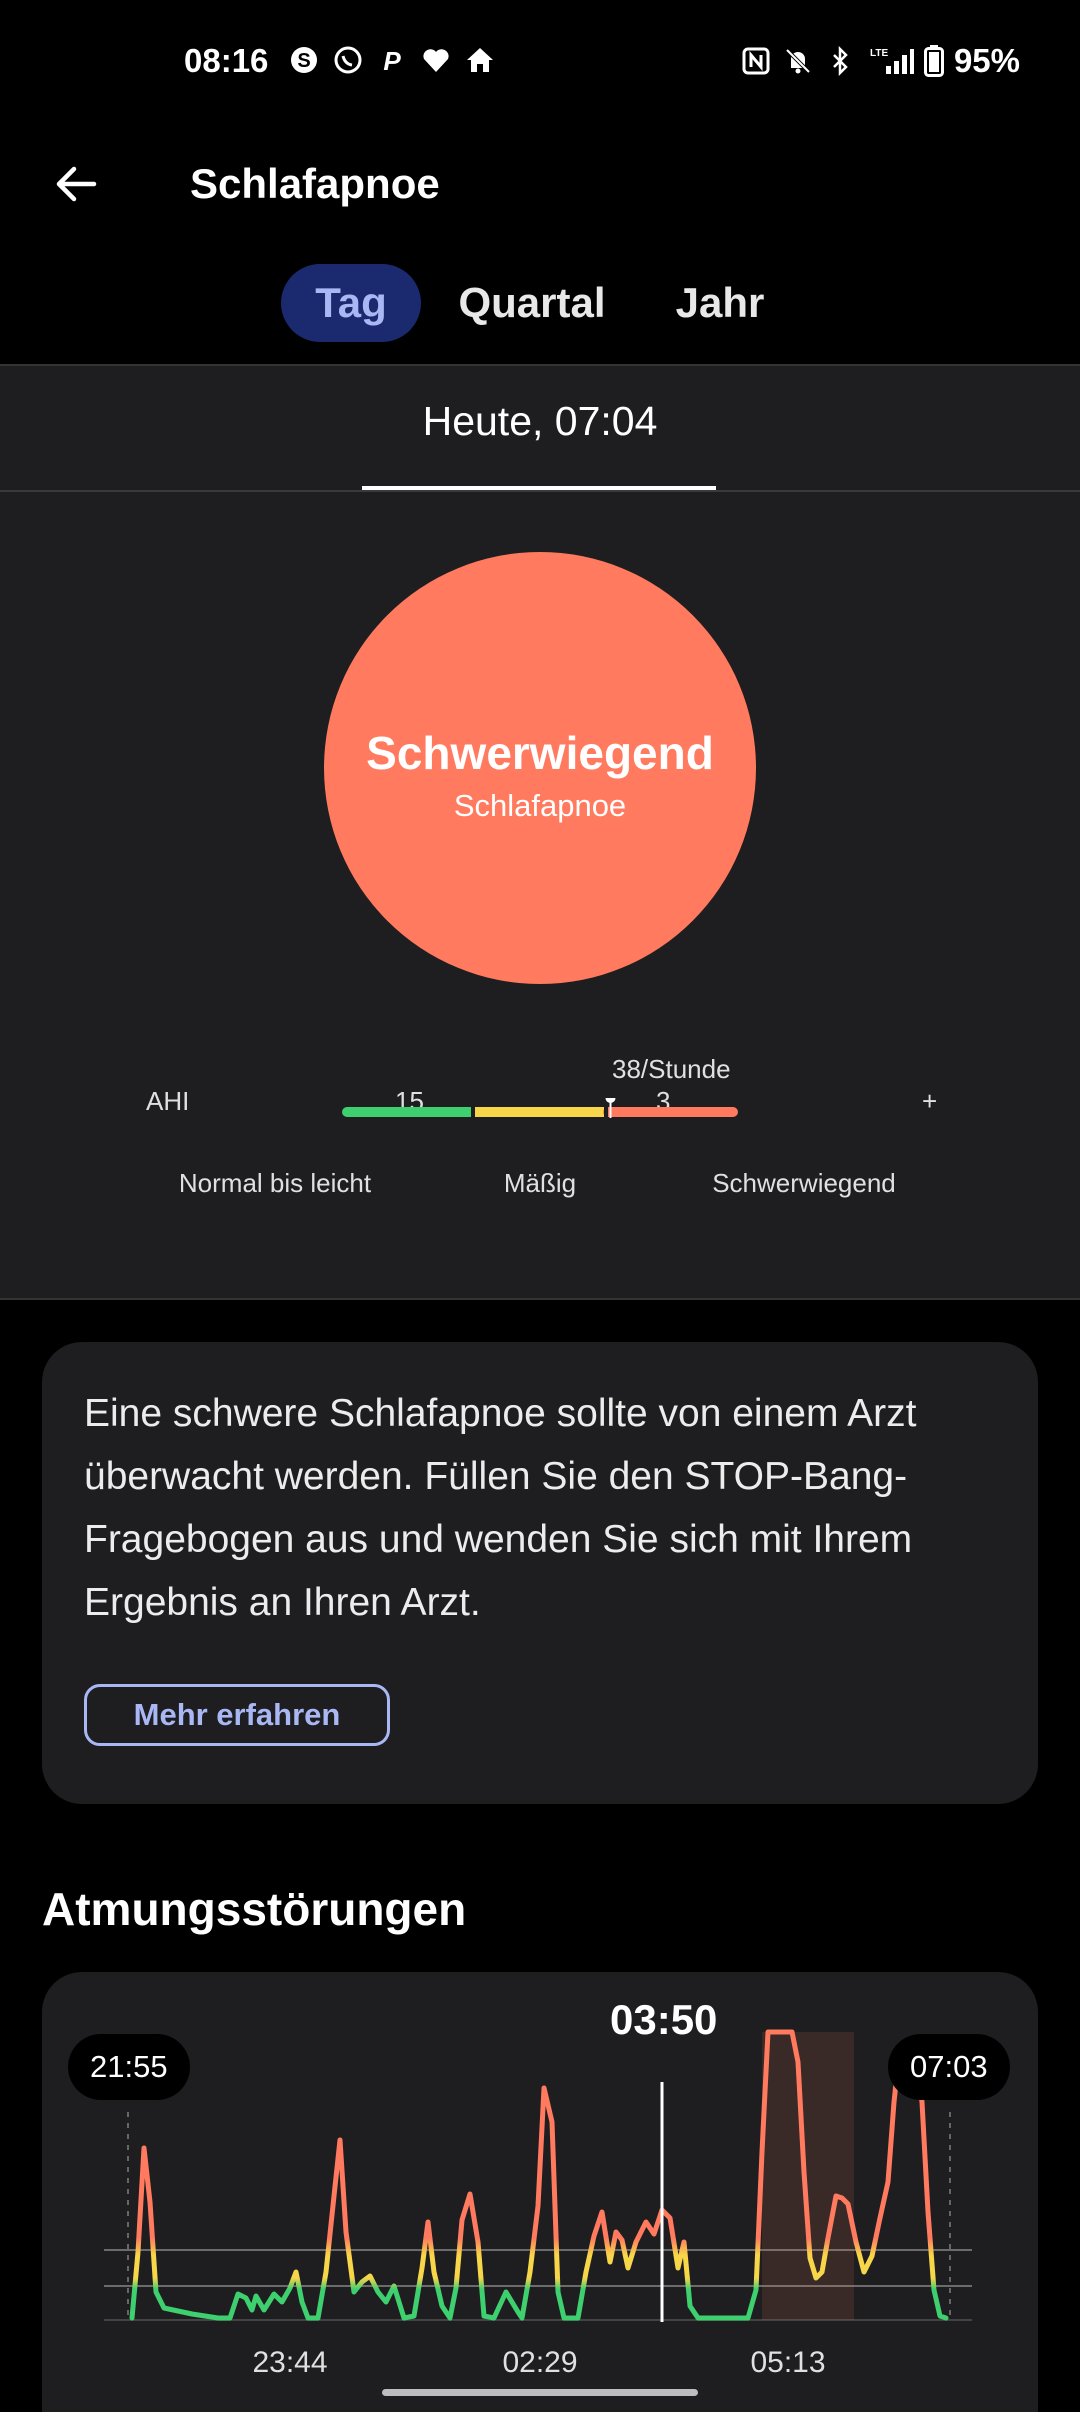 The width and height of the screenshot is (1080, 2412). I want to click on whatsapp-icon, so click(348, 60).